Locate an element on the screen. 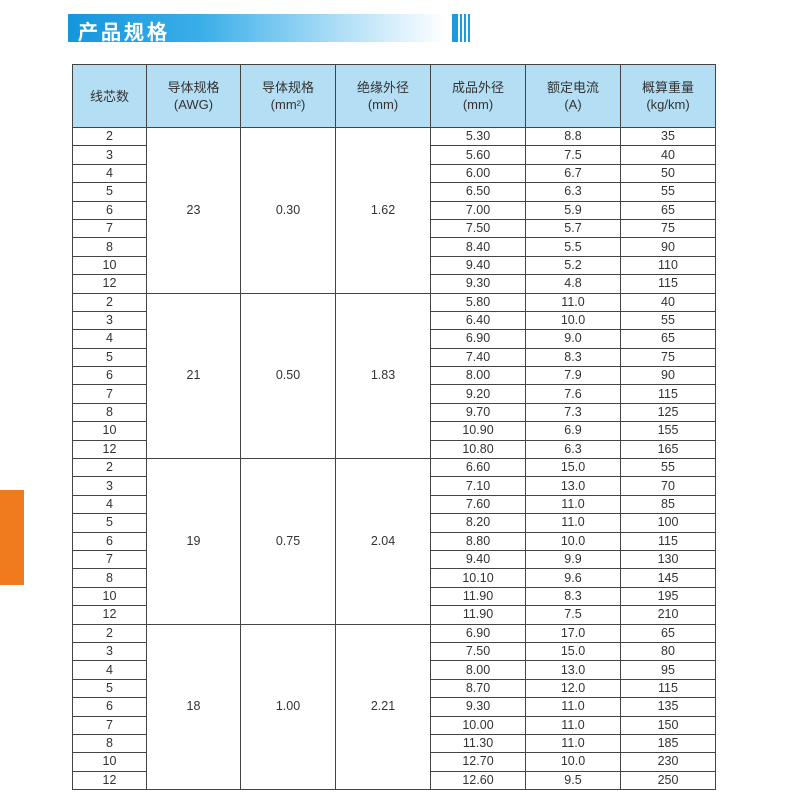 The width and height of the screenshot is (785, 804). header-label: 概算重量 is located at coordinates (667, 87).